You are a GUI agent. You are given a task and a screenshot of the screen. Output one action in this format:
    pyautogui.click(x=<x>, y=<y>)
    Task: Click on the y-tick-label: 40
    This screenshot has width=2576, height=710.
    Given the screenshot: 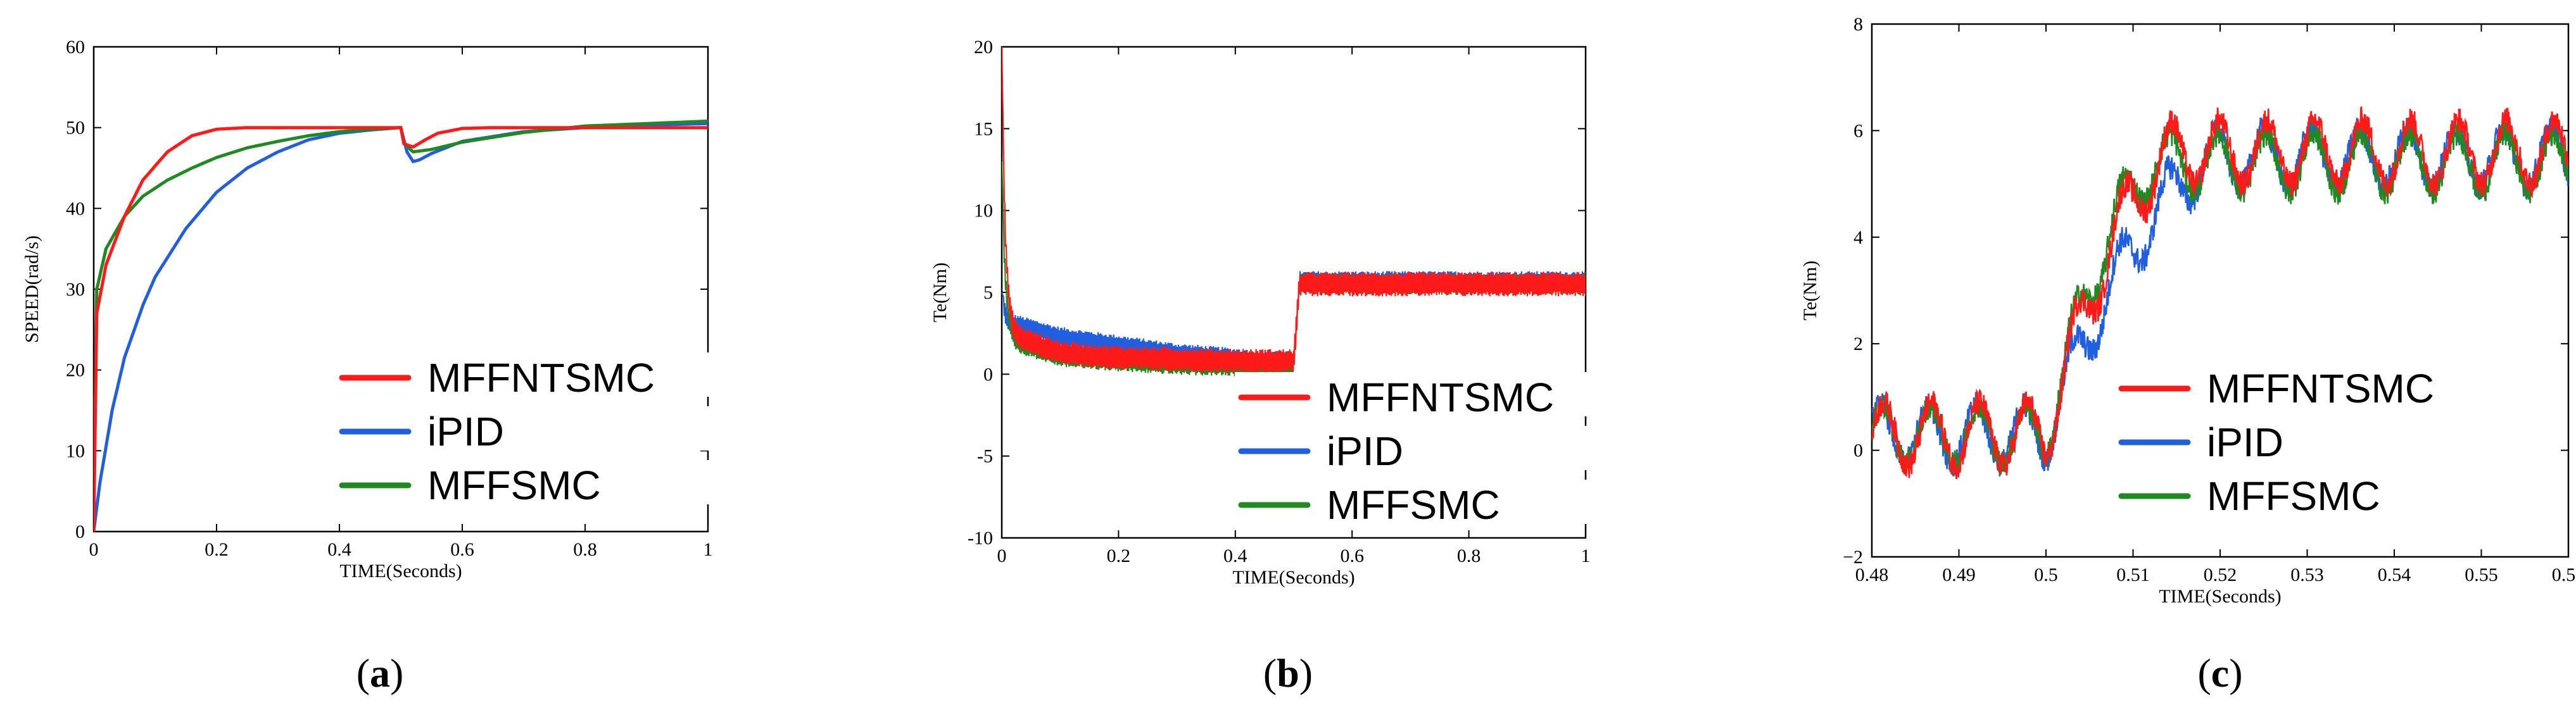 What is the action you would take?
    pyautogui.click(x=75, y=208)
    